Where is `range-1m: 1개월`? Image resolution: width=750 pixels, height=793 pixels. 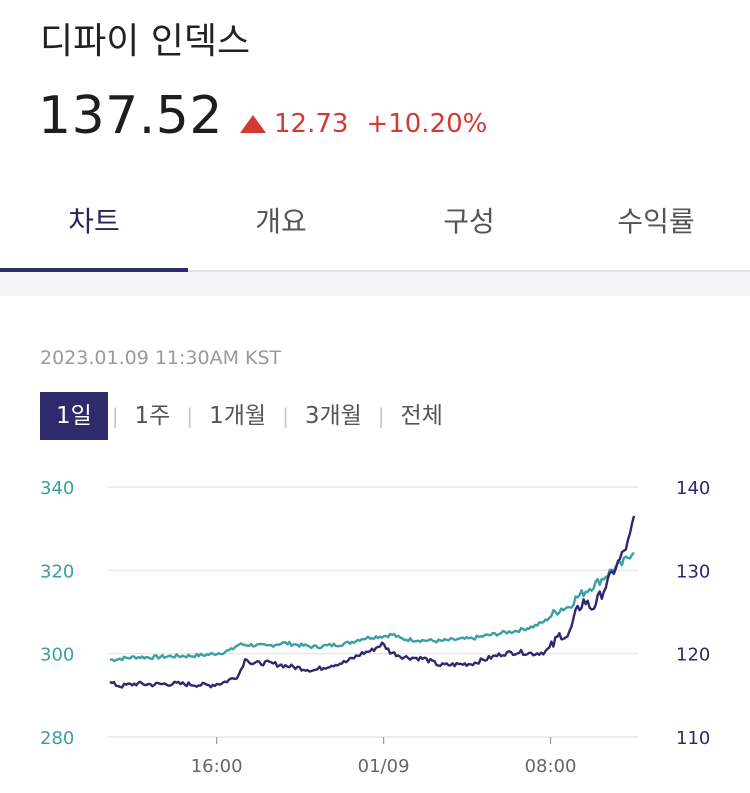 range-1m: 1개월 is located at coordinates (238, 416).